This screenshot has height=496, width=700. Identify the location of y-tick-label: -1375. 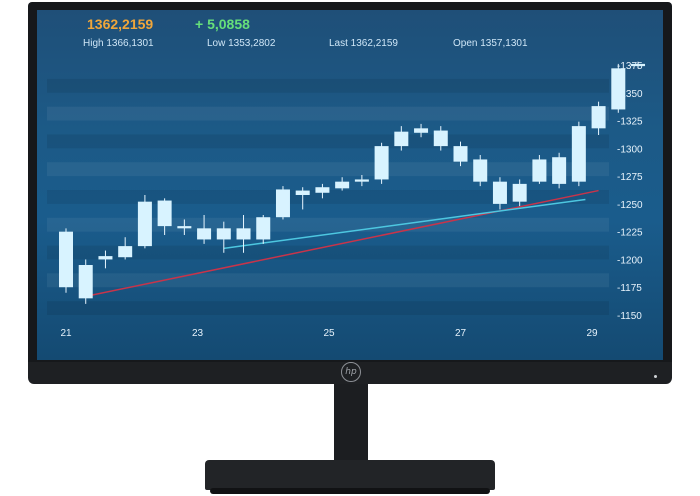
(630, 66).